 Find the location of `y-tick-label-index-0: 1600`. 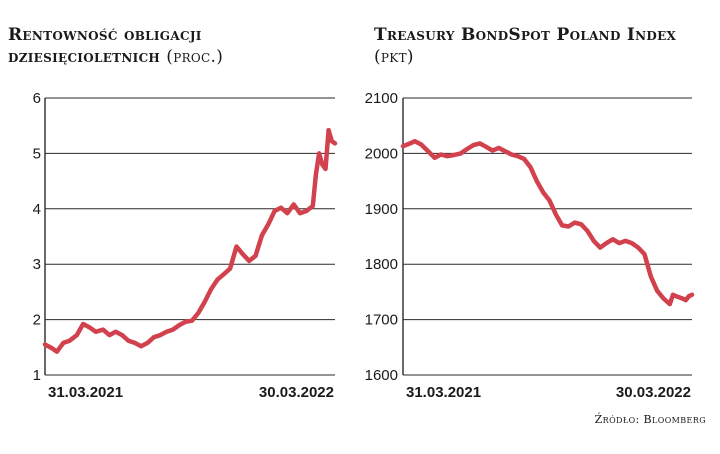

y-tick-label-index-0: 1600 is located at coordinates (381, 375).